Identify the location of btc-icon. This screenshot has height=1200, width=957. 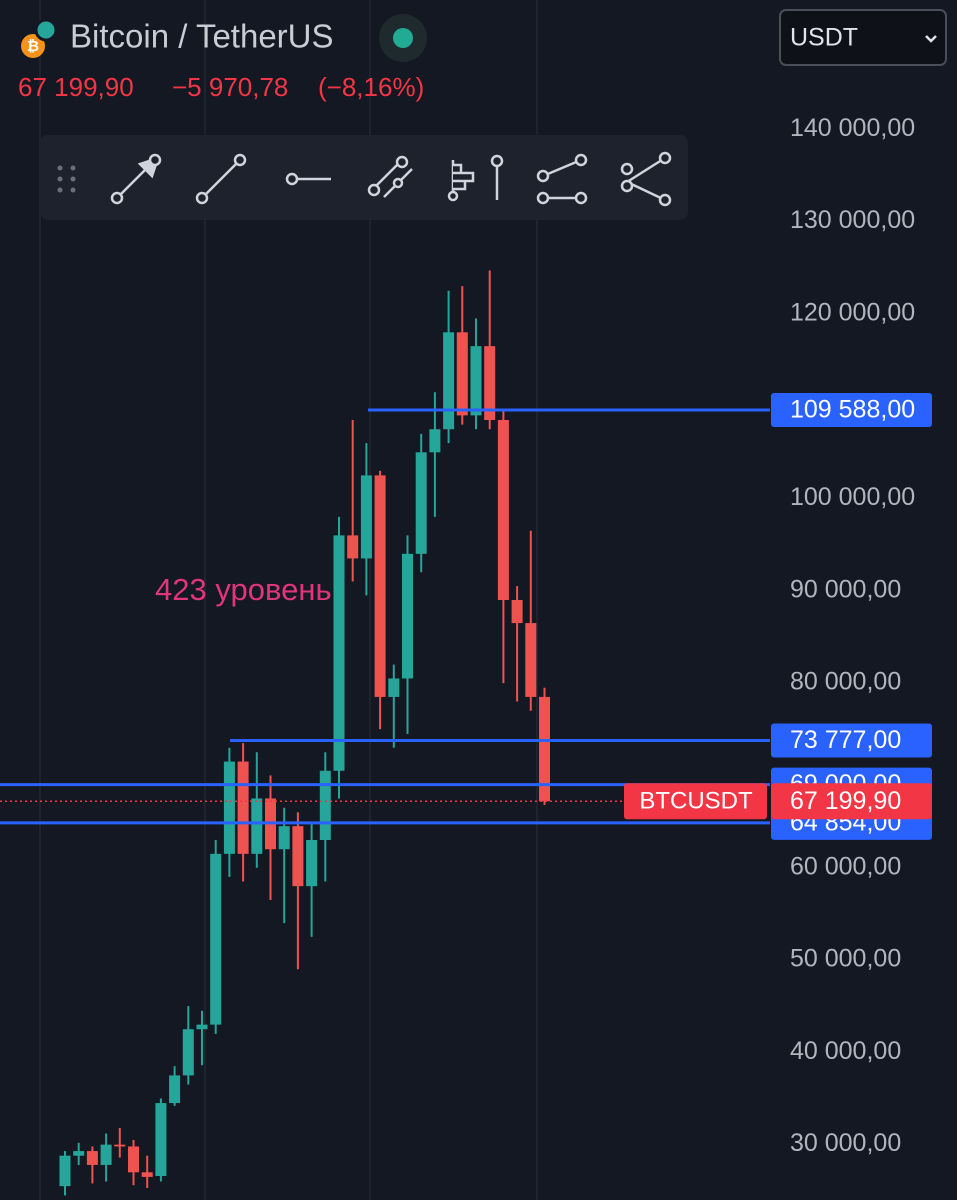
(33, 46).